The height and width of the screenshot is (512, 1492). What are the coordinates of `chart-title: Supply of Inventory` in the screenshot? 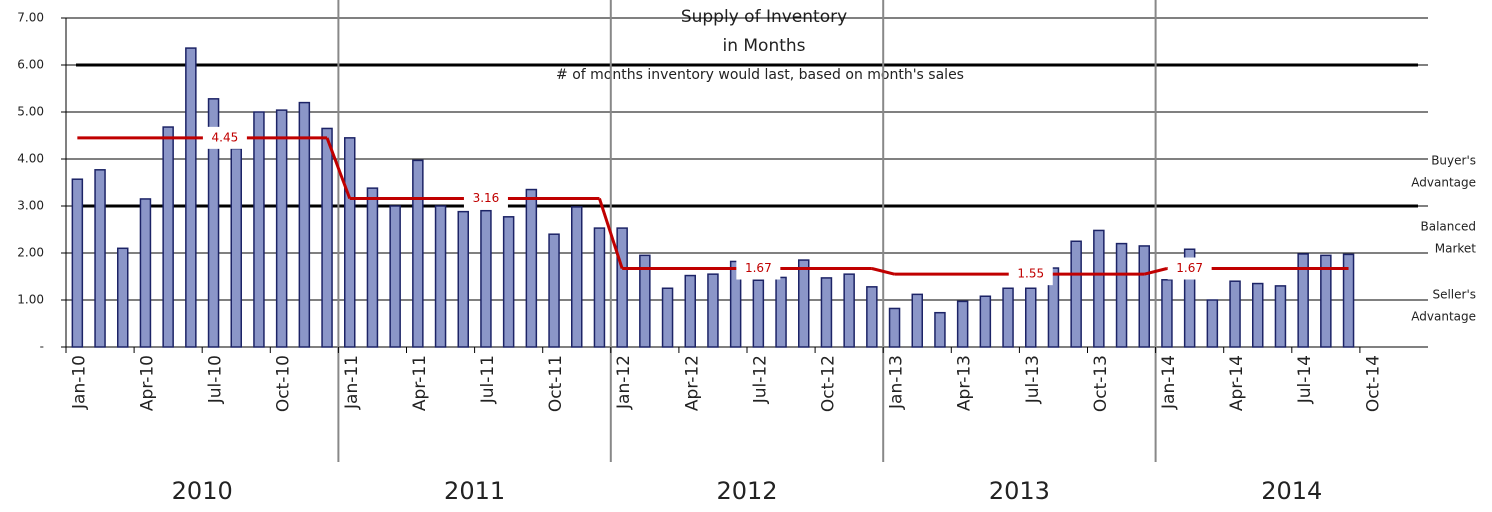 It's located at (764, 17).